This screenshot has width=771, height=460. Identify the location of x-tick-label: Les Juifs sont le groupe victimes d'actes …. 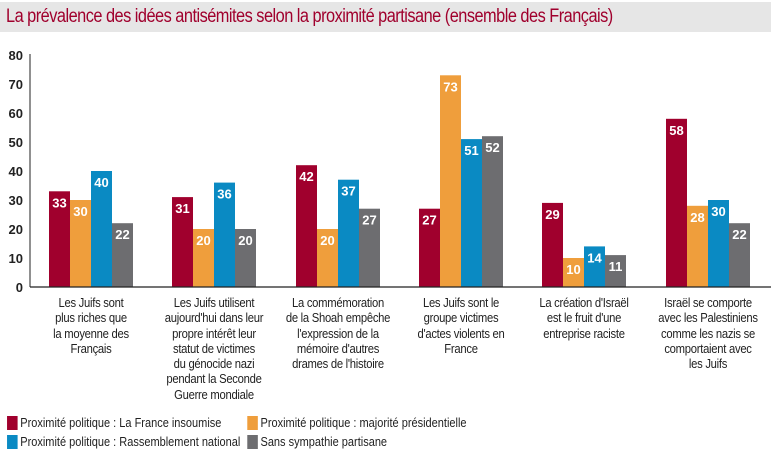
(461, 326).